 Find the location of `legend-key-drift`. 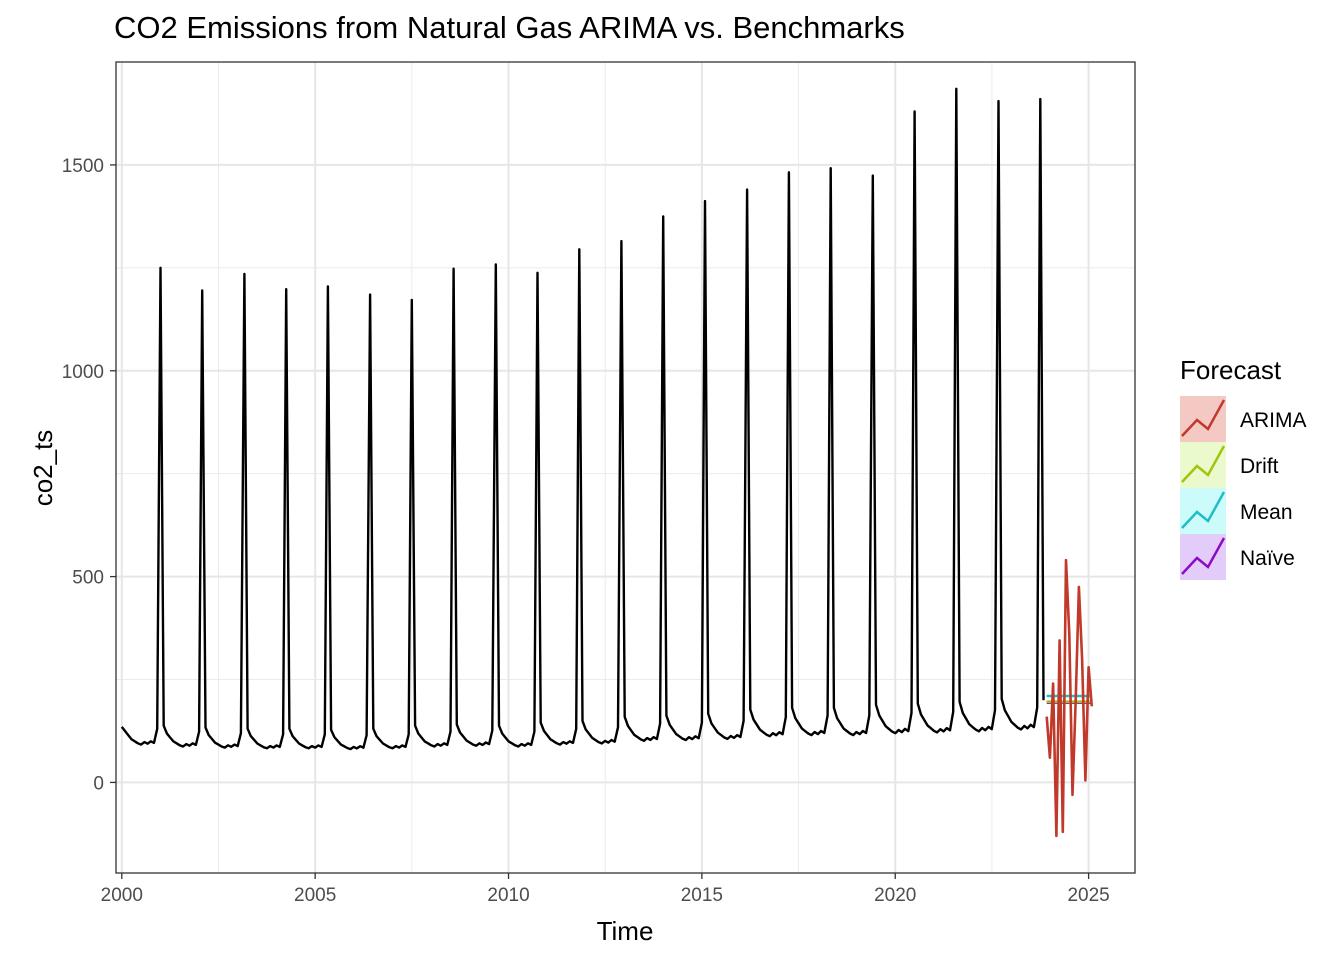

legend-key-drift is located at coordinates (1203, 465).